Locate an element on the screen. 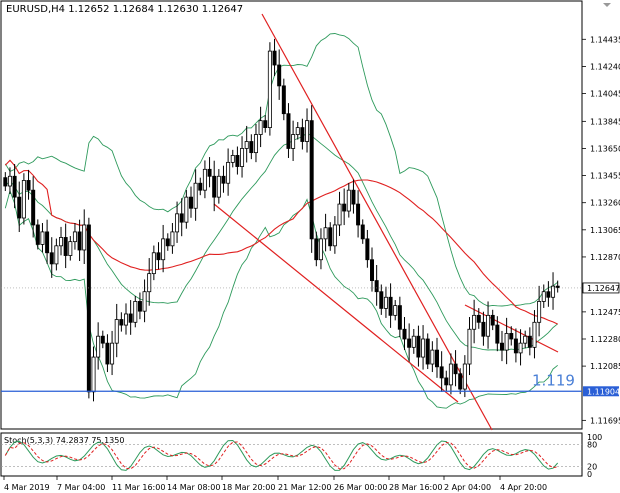 Image resolution: width=620 pixels, height=493 pixels. annotation-1119: 1.119 is located at coordinates (553, 380).